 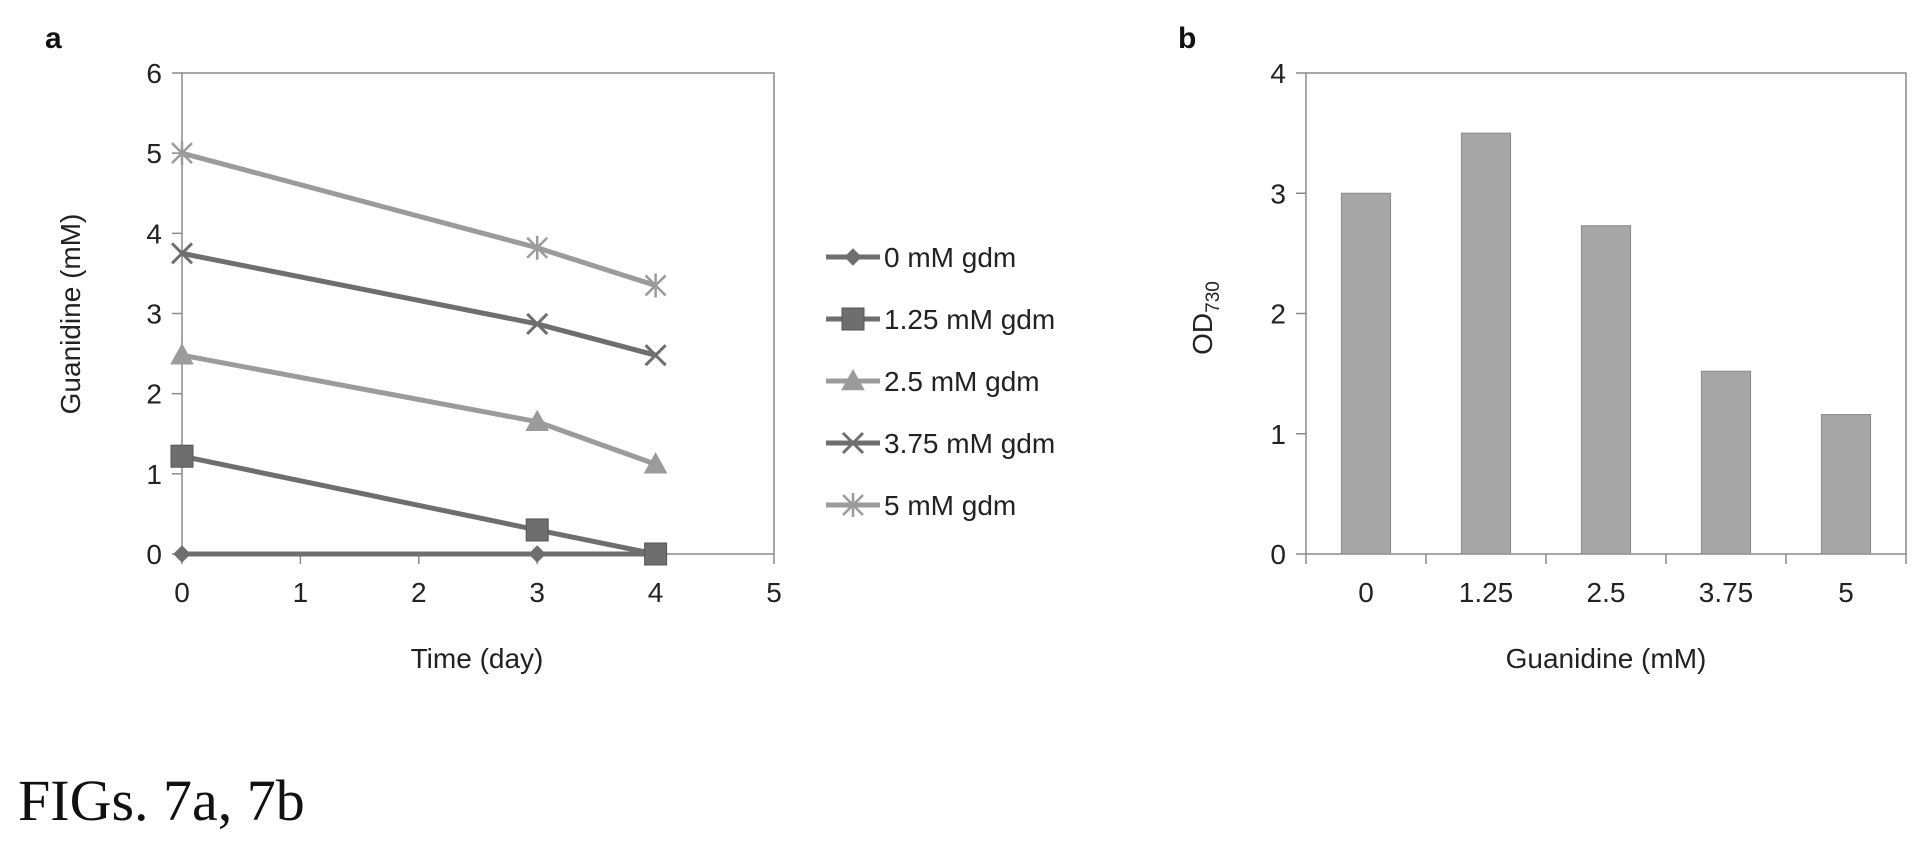 I want to click on legend-entry: 0 mM gdm, so click(x=921, y=257).